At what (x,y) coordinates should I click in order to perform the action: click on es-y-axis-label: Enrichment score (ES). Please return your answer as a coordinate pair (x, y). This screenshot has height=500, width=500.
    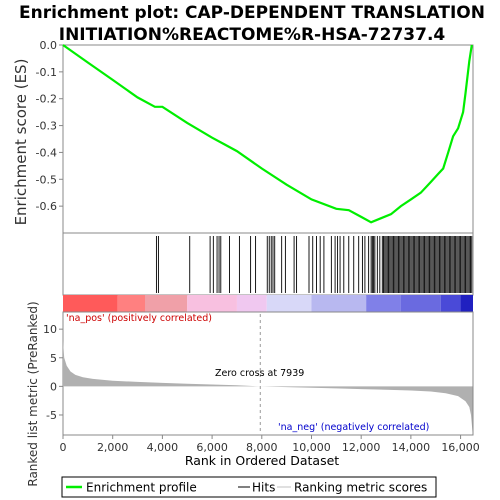
    Looking at the image, I should click on (21, 142).